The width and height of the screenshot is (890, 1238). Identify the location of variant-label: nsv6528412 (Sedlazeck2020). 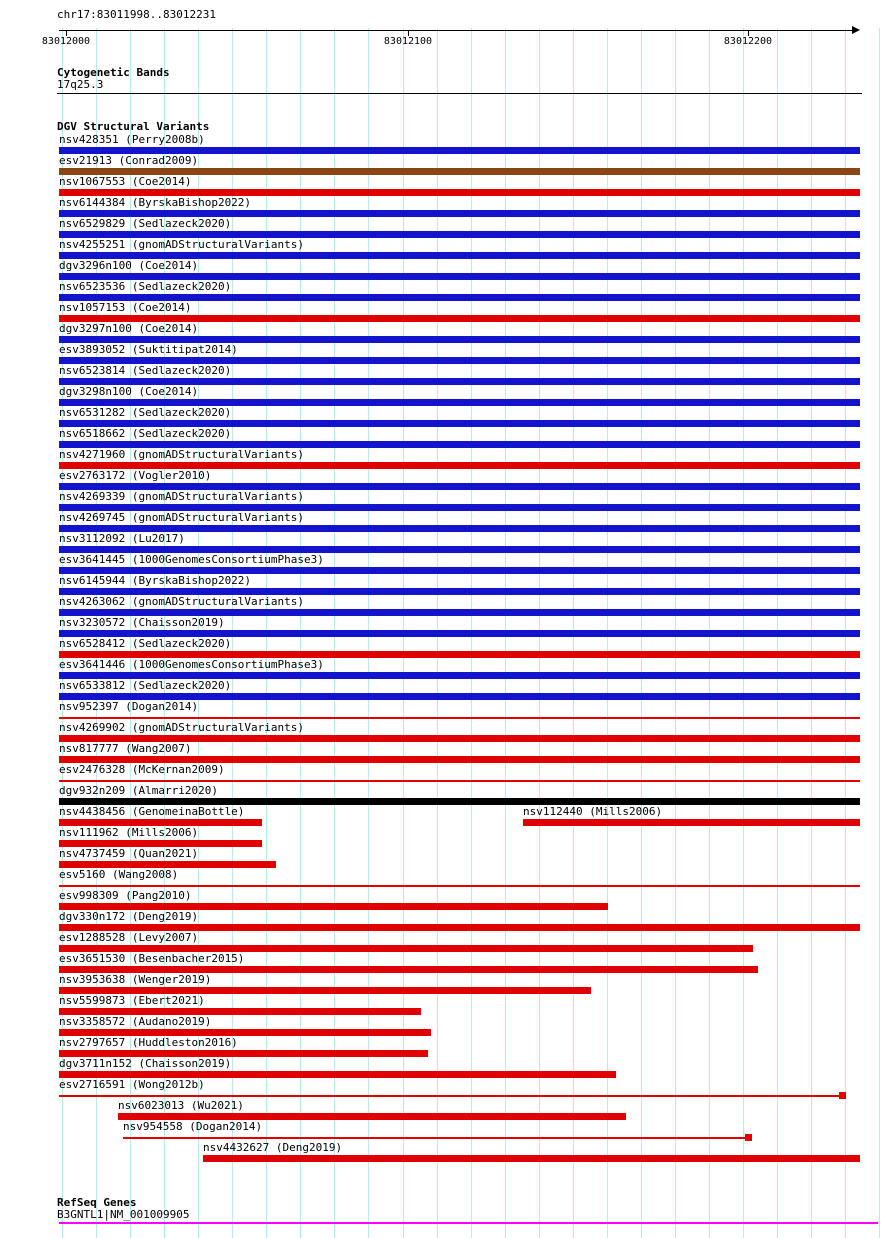
(145, 643).